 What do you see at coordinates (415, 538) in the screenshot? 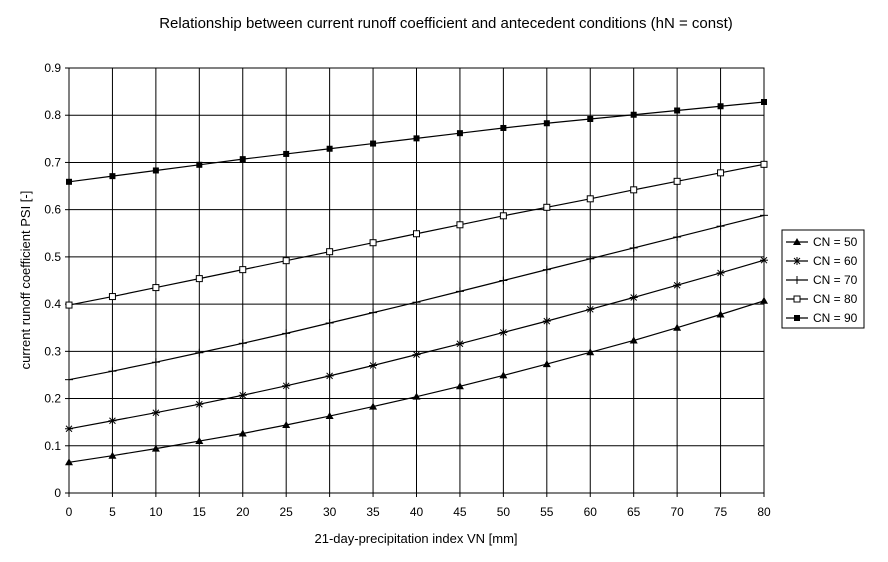
I see `x-axis-label: 21-day-precipitation index VN [mm]` at bounding box center [415, 538].